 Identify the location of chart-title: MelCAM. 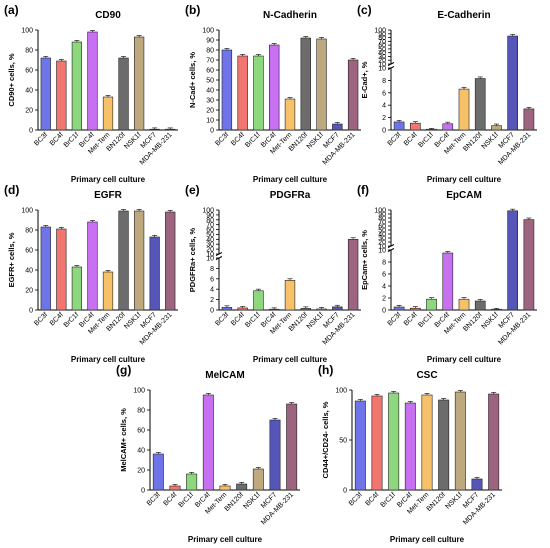
(224, 375).